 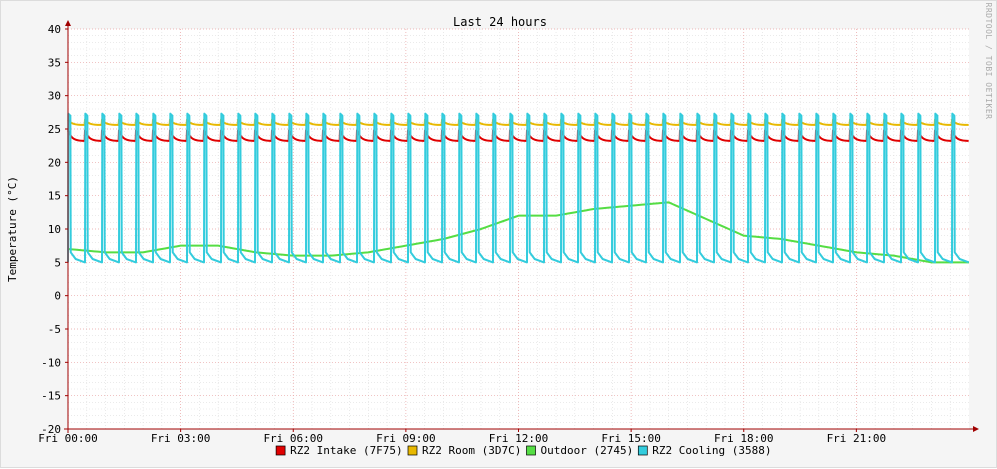 I want to click on legend-item: RZ2 Room (3D7C), so click(x=464, y=450).